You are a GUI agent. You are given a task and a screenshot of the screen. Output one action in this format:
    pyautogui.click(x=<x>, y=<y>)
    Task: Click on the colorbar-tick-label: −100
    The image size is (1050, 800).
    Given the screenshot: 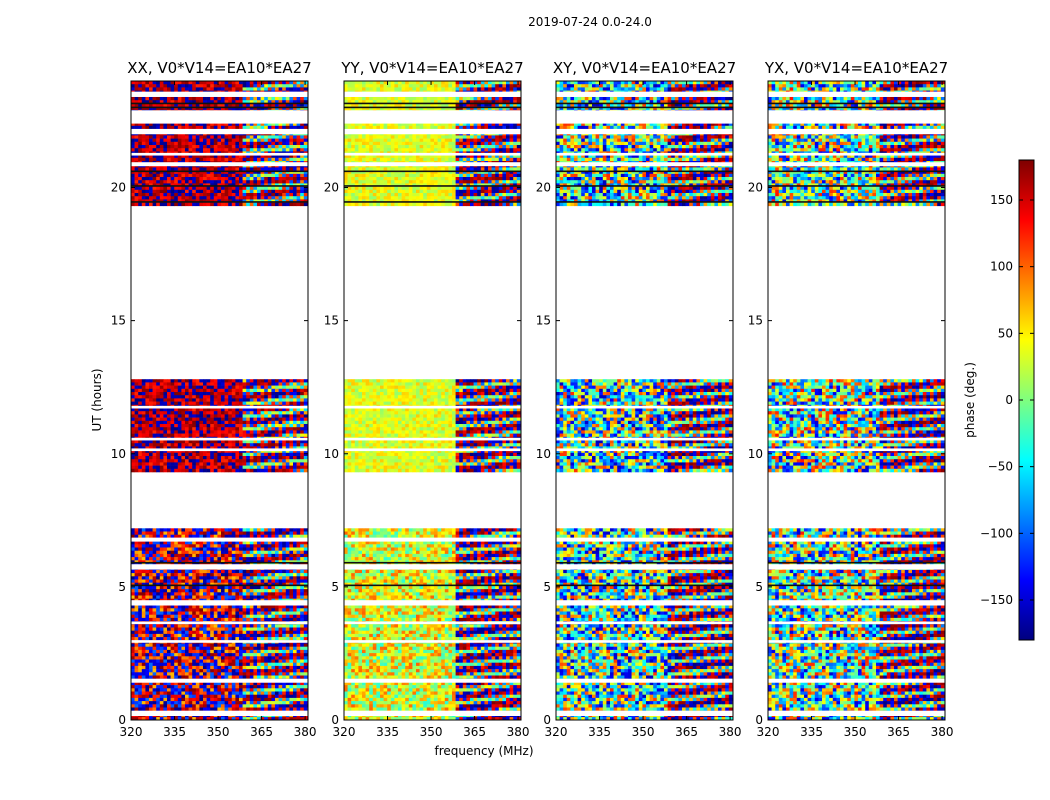 What is the action you would take?
    pyautogui.click(x=996, y=533)
    